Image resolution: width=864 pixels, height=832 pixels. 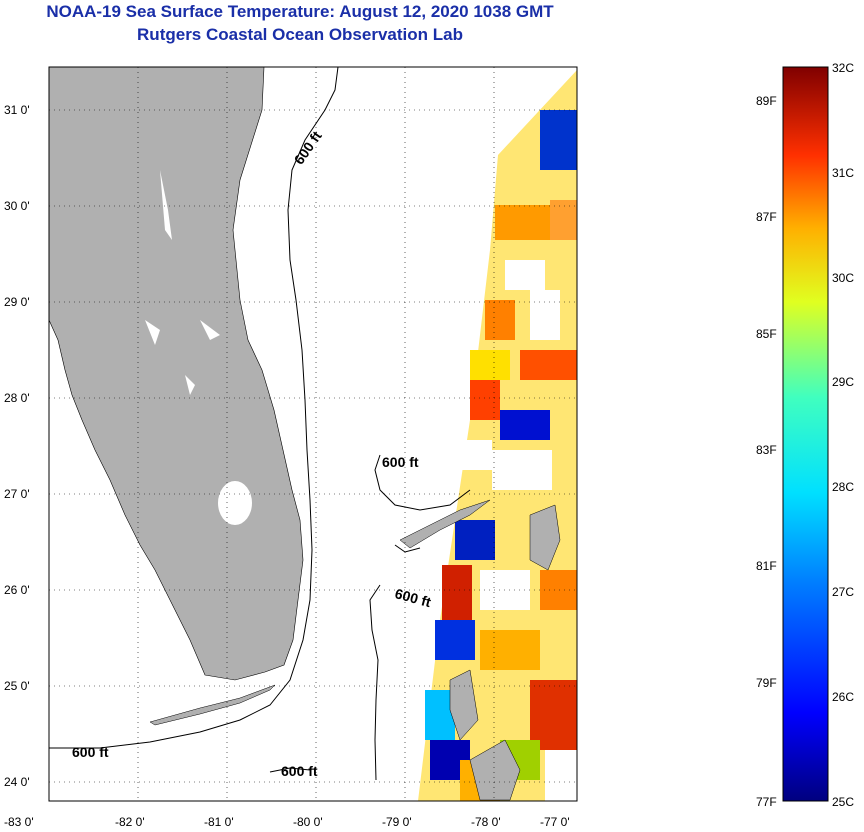 I want to click on lake-okeechobee, so click(x=235, y=503).